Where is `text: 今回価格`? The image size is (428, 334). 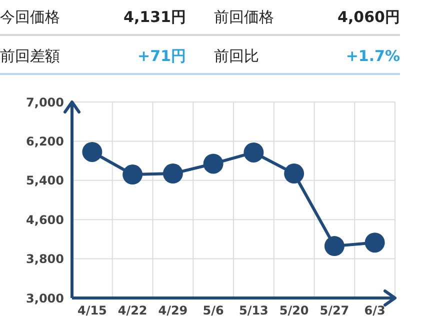
text: 今回価格 is located at coordinates (30, 17).